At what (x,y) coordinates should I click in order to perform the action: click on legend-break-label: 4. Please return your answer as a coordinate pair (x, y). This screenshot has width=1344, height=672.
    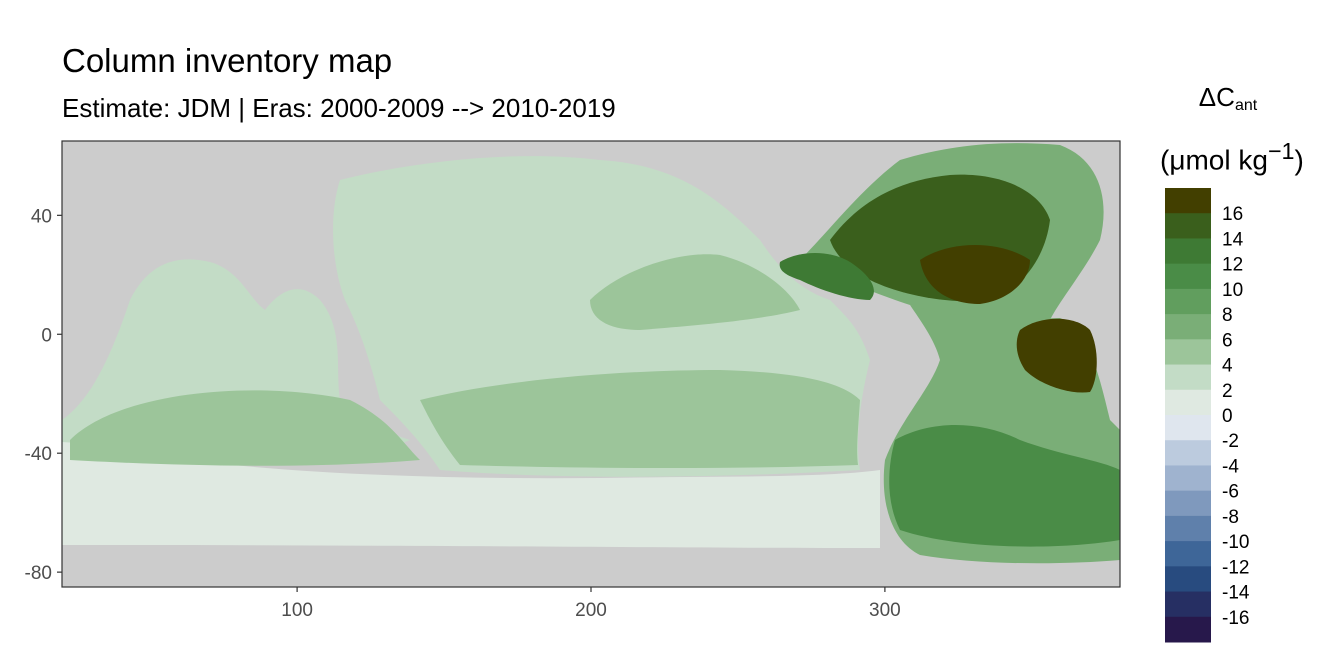
    Looking at the image, I should click on (1227, 366).